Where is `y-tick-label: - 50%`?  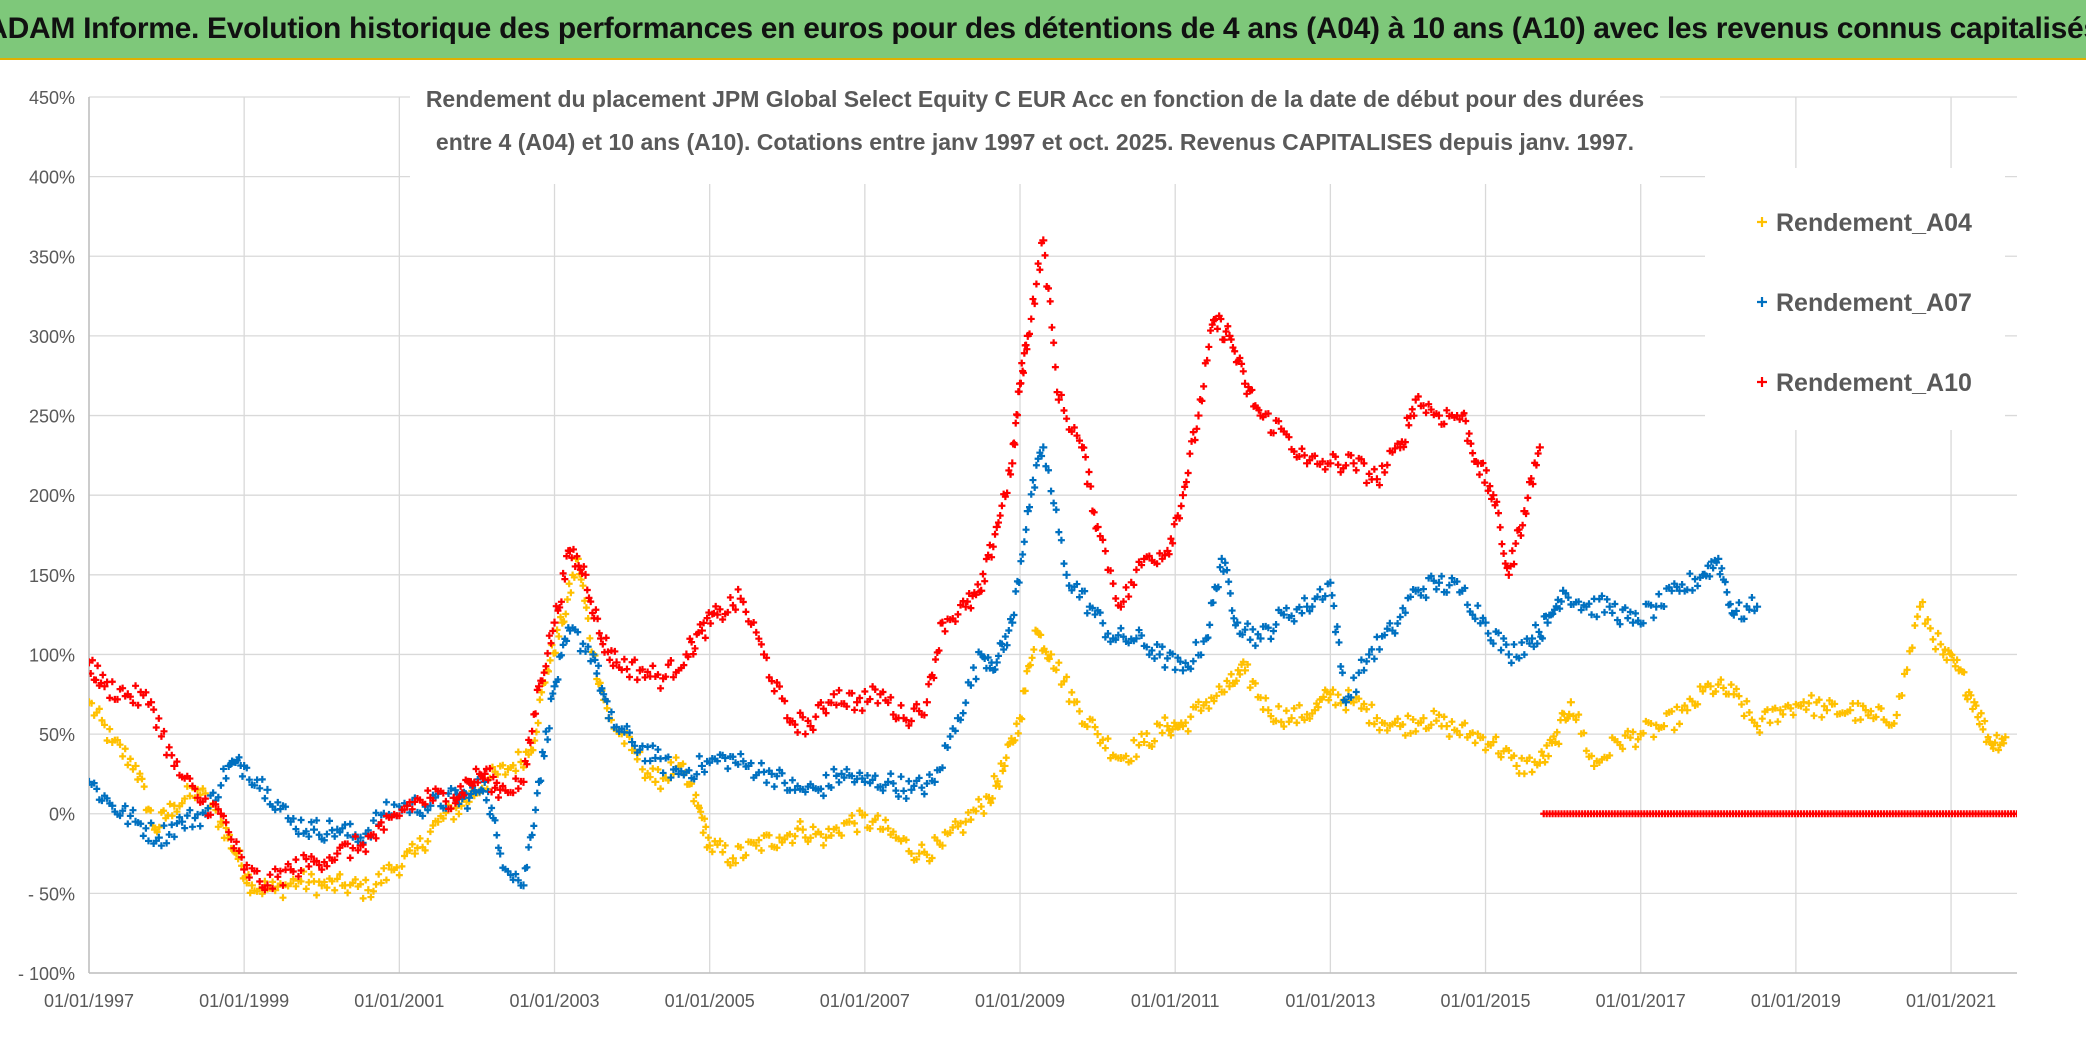
y-tick-label: - 50% is located at coordinates (51, 894).